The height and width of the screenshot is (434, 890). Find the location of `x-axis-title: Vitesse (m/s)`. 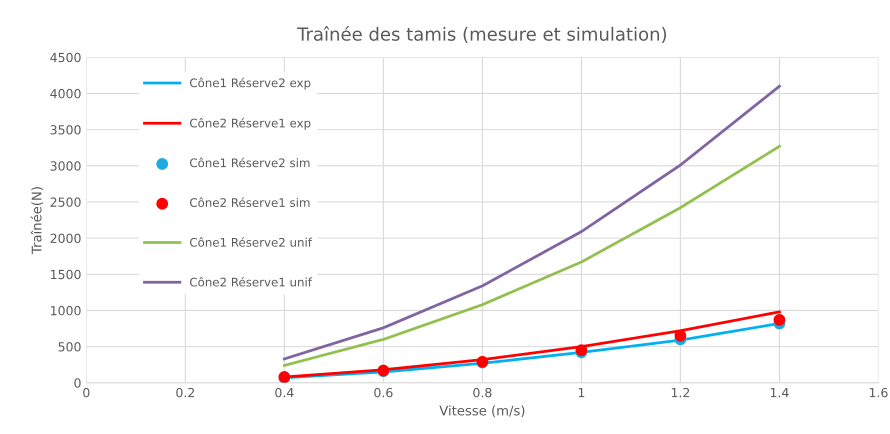

x-axis-title: Vitesse (m/s) is located at coordinates (481, 411).